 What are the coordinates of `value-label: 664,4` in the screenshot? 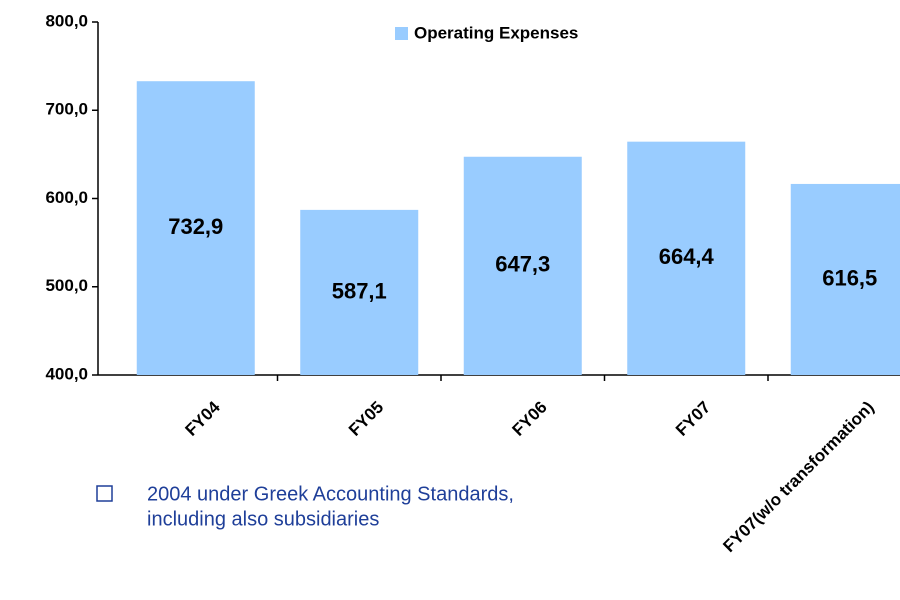 It's located at (687, 256).